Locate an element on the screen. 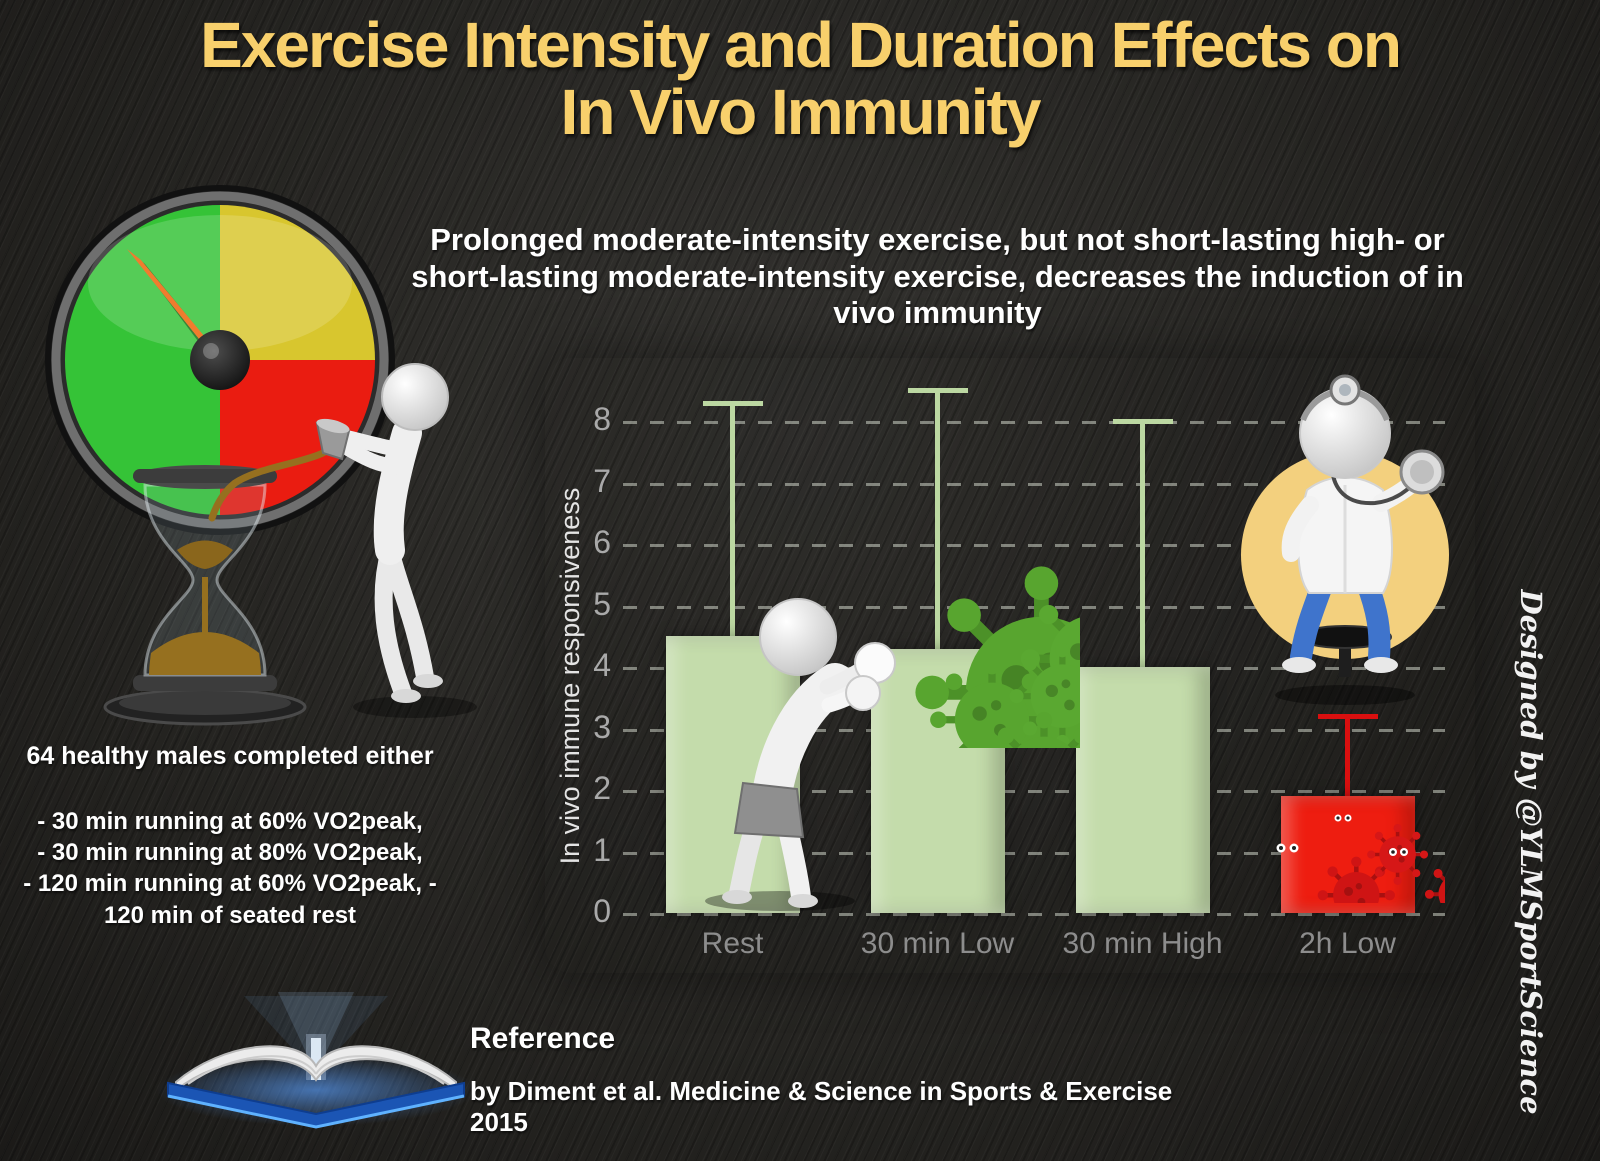  speedometer-icon-svg is located at coordinates (220, 360).